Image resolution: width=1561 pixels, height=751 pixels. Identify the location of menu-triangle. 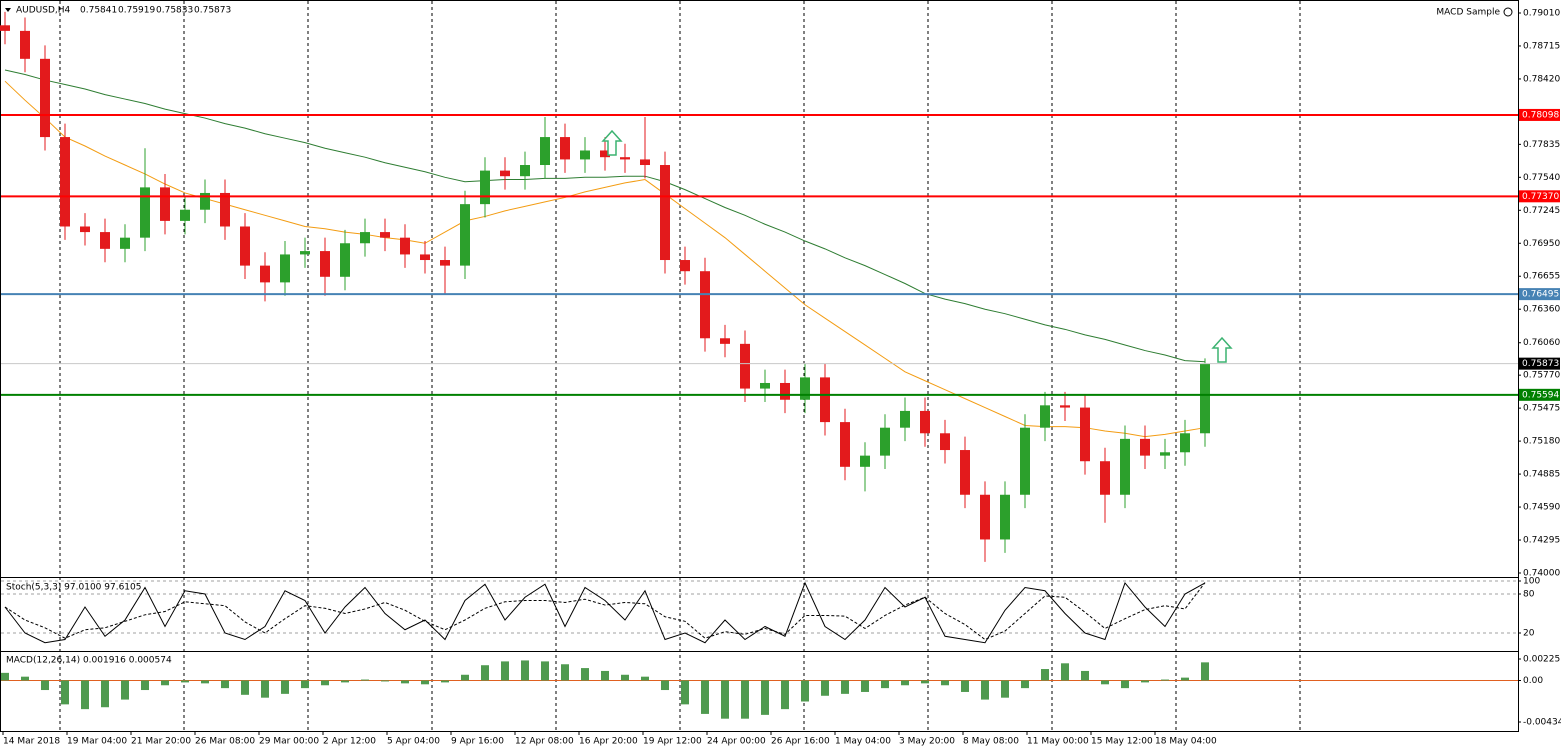
(8, 10).